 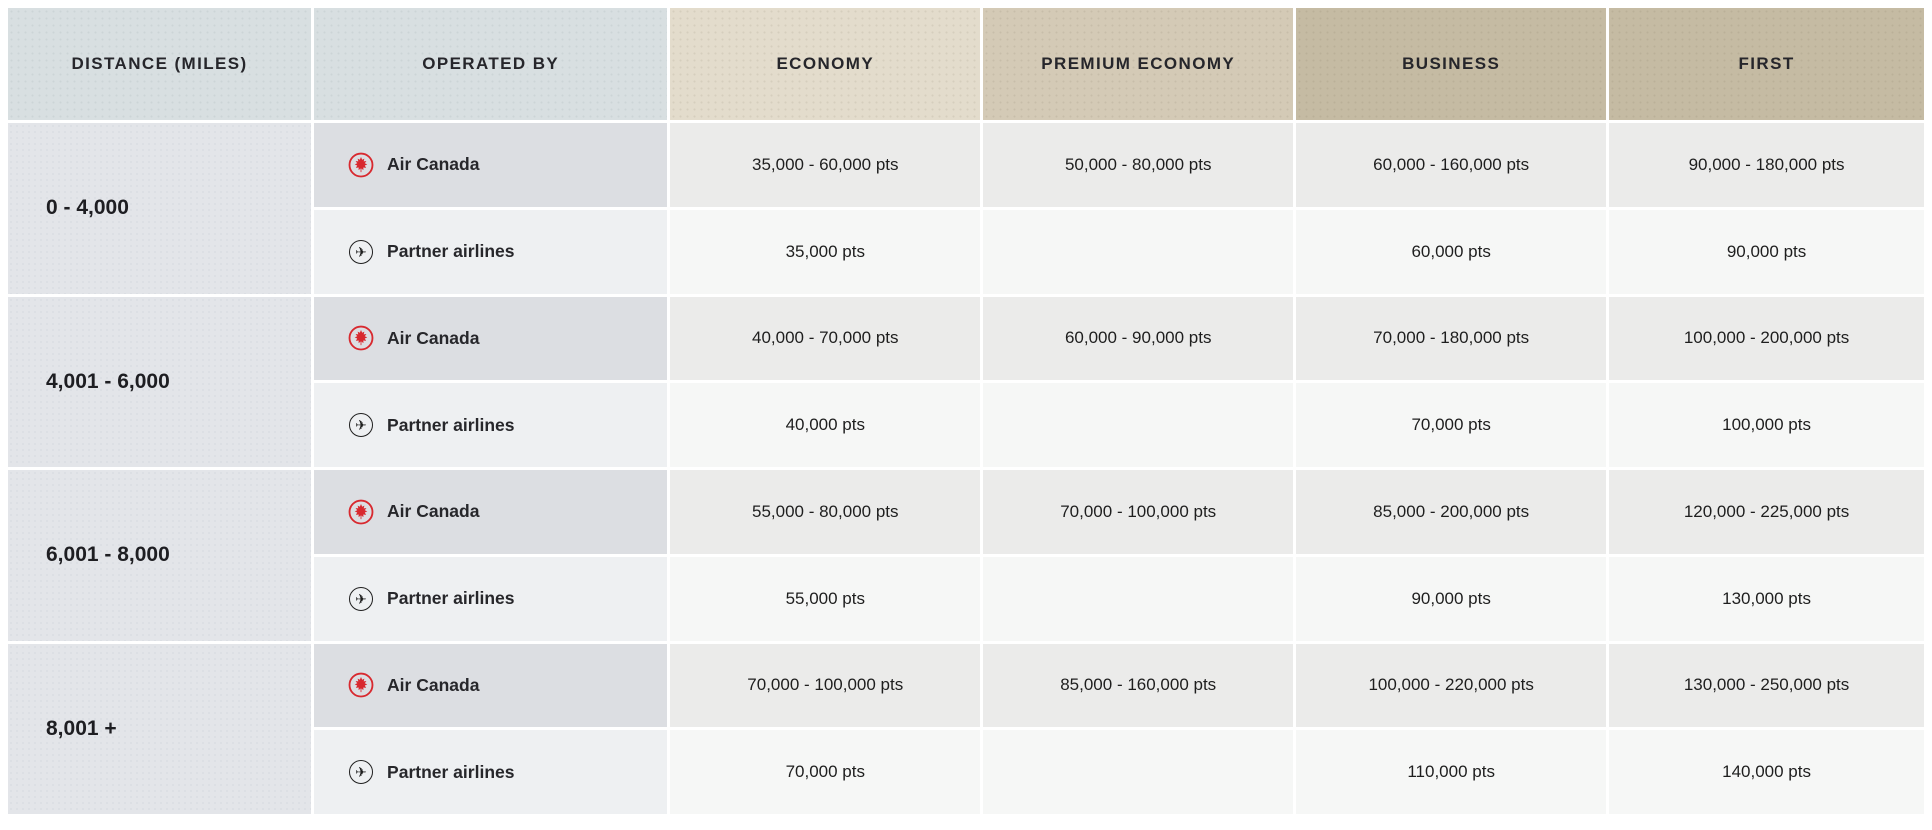 I want to click on column-header-business: BUSINESS, so click(x=1451, y=64).